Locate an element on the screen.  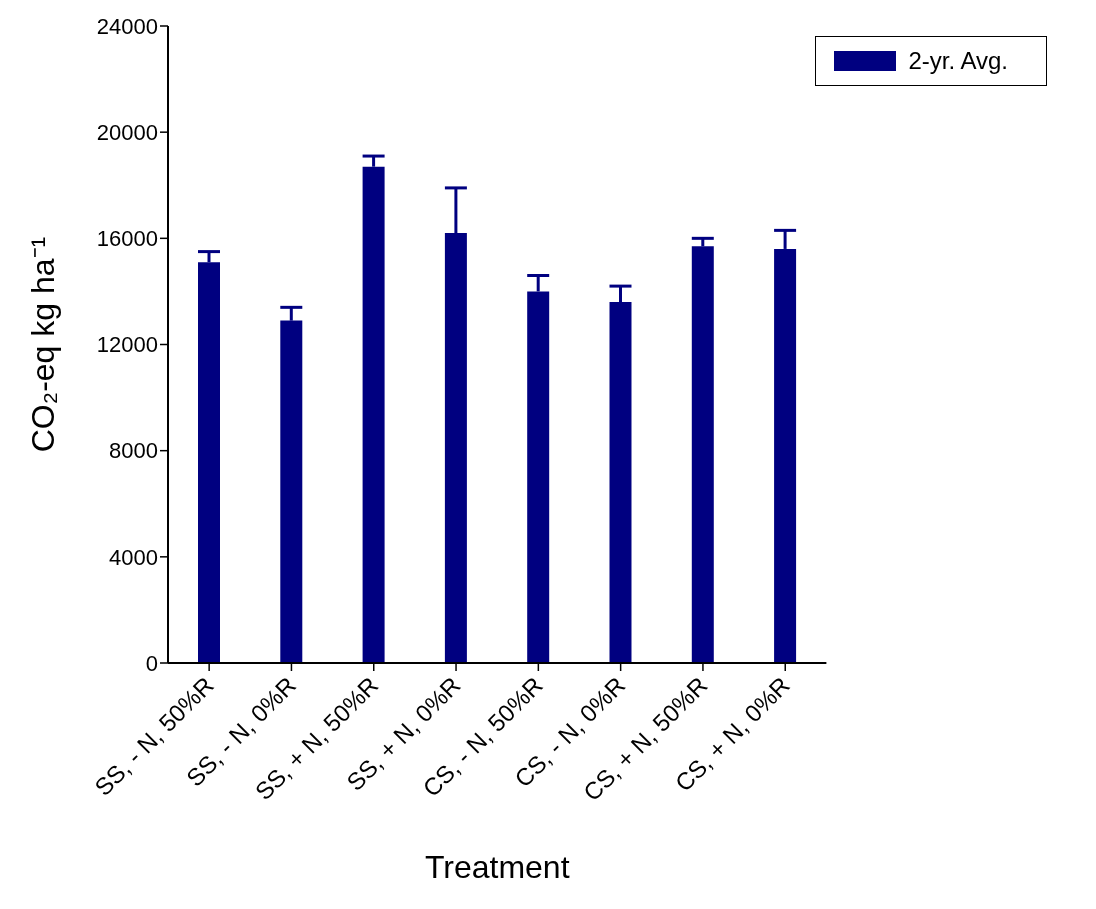
y-tick-label: 8000 is located at coordinates (133, 451).